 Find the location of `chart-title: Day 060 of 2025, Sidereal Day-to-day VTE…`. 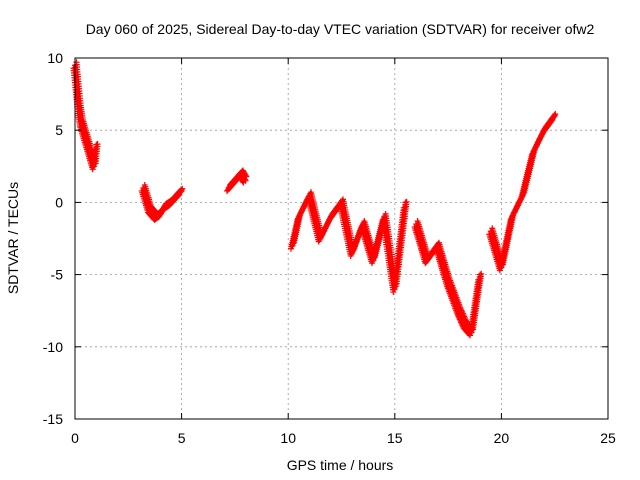

chart-title: Day 060 of 2025, Sidereal Day-to-day VTE… is located at coordinates (340, 29).